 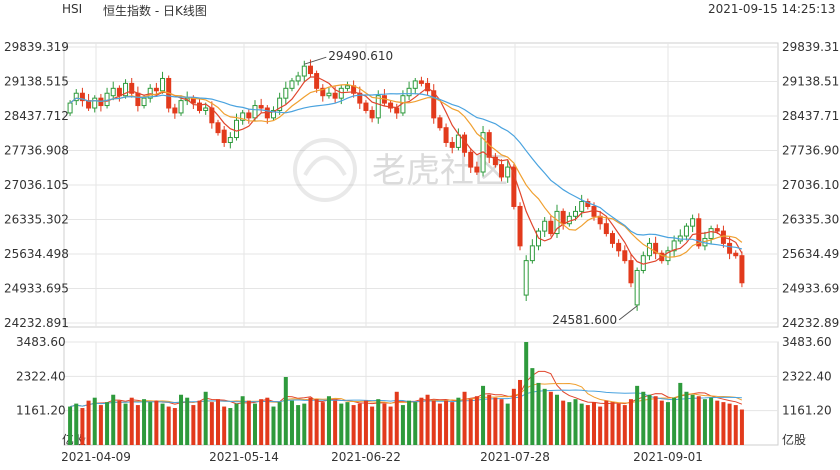 What do you see at coordinates (811, 151) in the screenshot?
I see `price-tick-right: 27736.908` at bounding box center [811, 151].